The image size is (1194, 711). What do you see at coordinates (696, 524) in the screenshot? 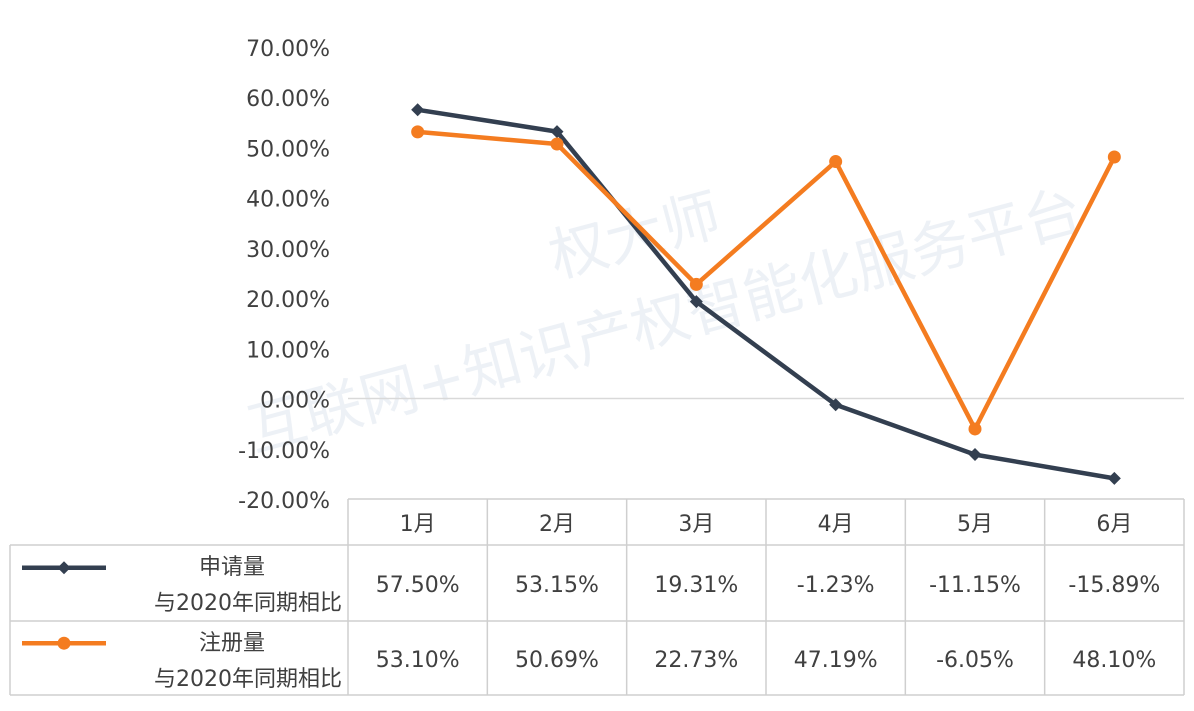
I see `x-category-label: 3月` at bounding box center [696, 524].